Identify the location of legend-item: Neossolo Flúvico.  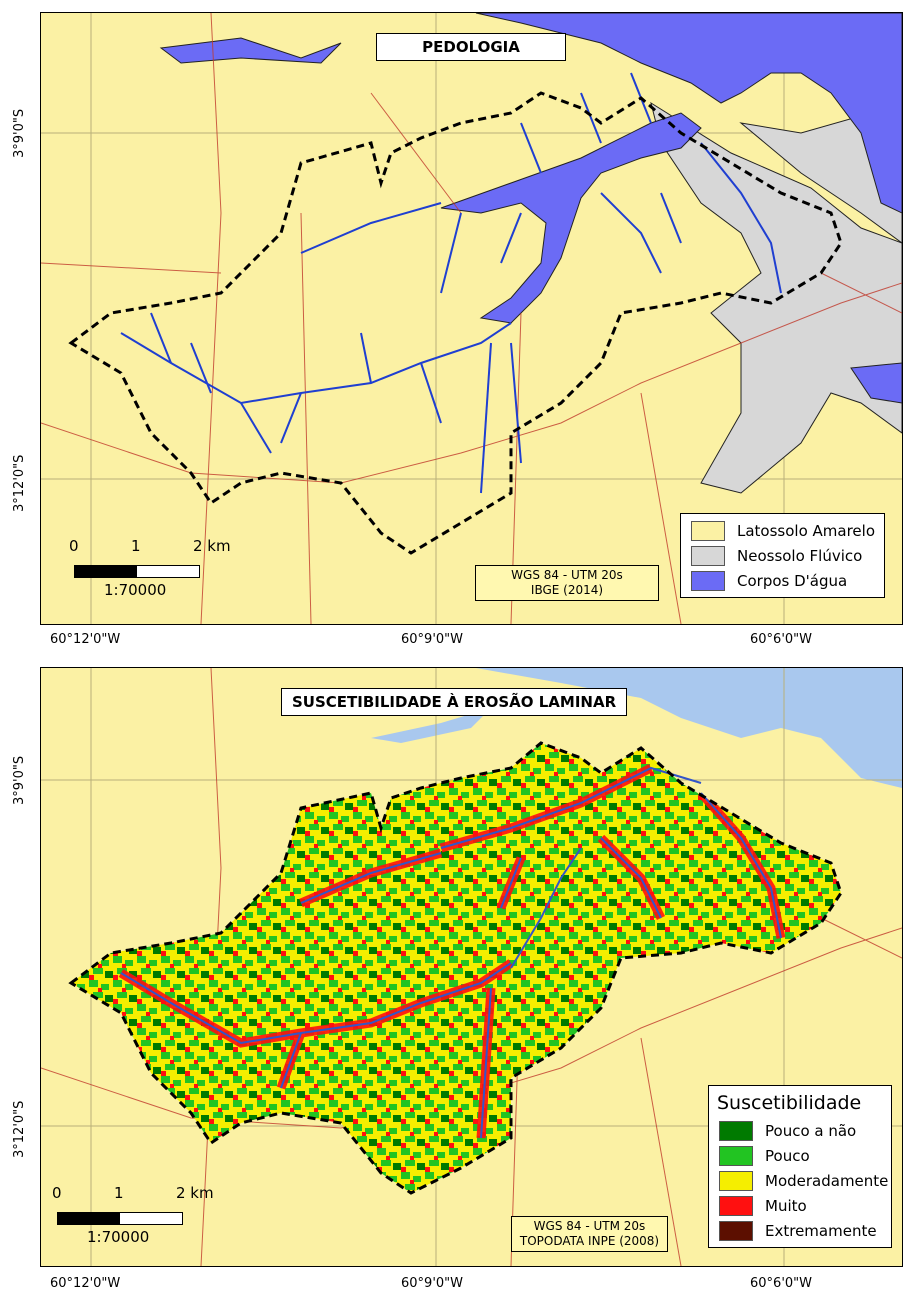
(782, 555).